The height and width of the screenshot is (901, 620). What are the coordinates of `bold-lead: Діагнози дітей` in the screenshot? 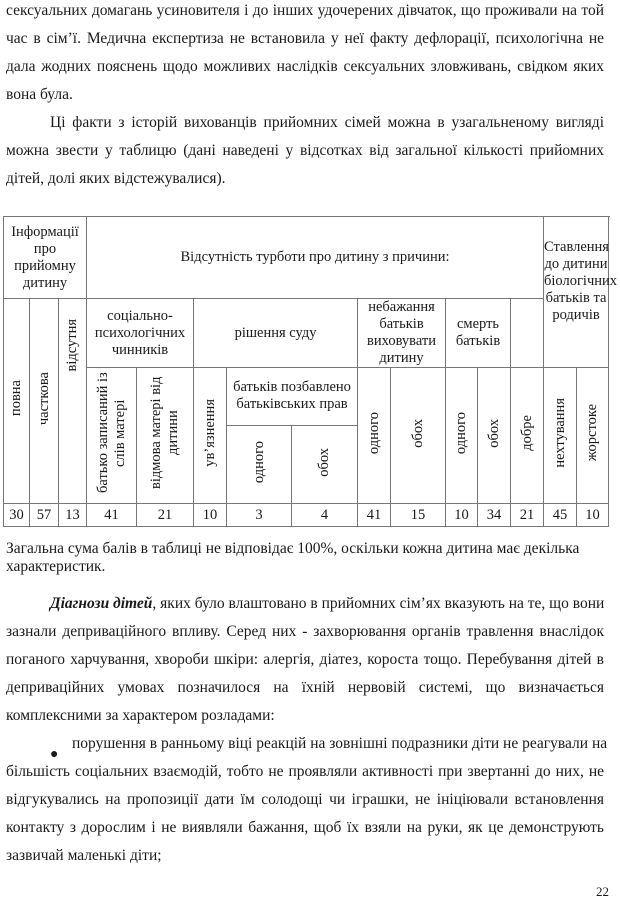 It's located at (101, 603).